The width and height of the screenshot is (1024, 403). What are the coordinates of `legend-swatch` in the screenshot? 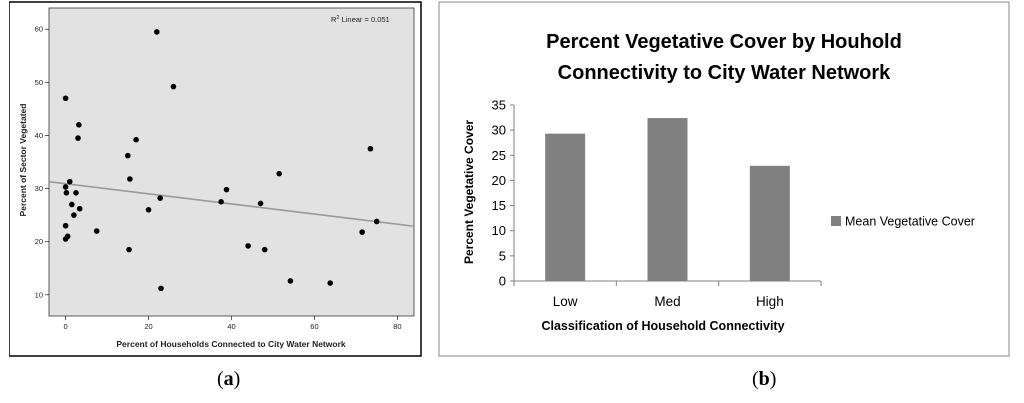 It's located at (836, 221).